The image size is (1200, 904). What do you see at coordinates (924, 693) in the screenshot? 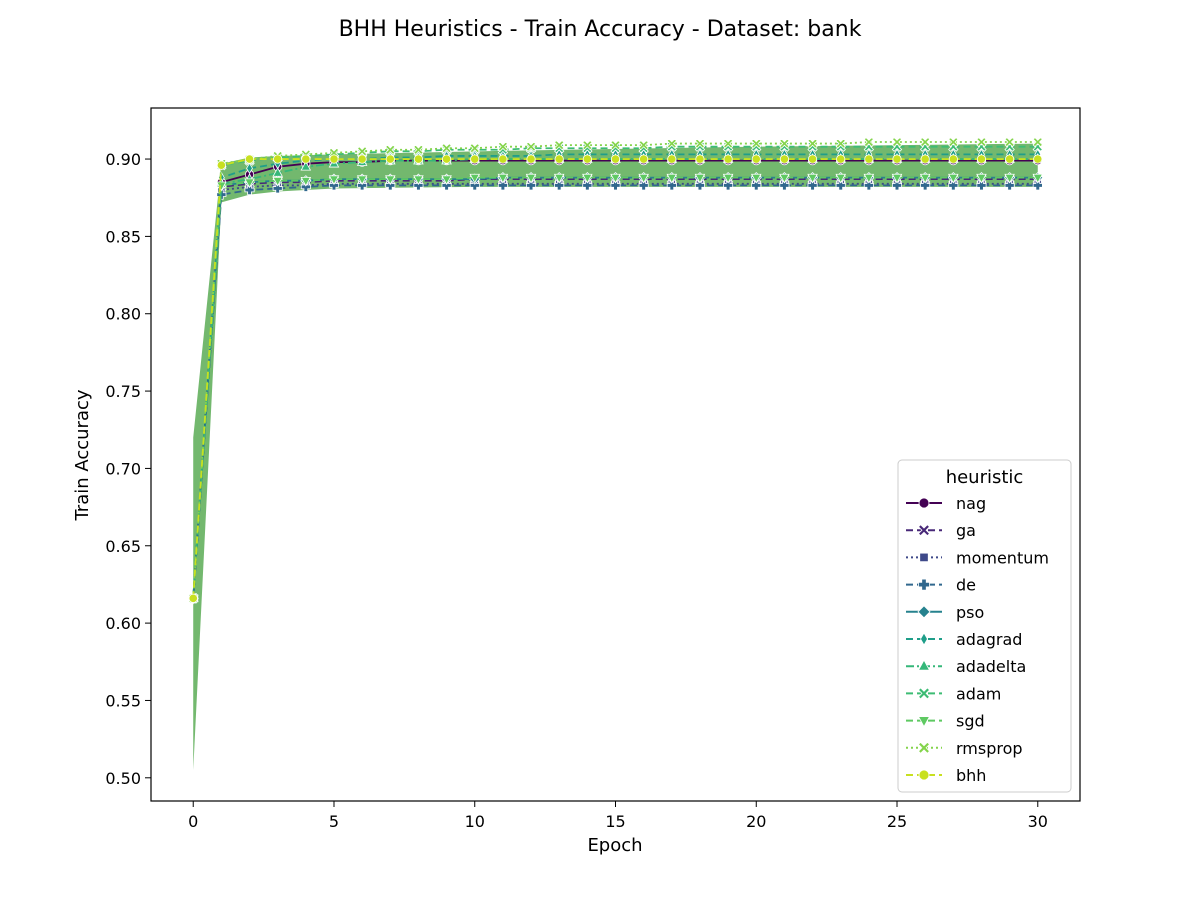
I see `legend-marker-adam` at bounding box center [924, 693].